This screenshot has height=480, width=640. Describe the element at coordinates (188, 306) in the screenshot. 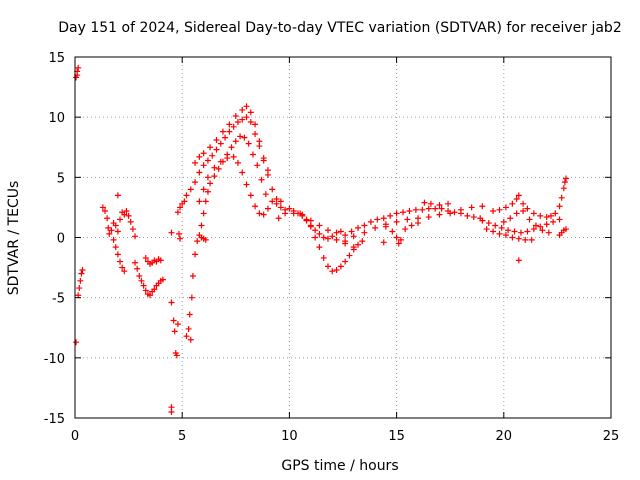

I see `series-deep-dip-4to6` at that location.